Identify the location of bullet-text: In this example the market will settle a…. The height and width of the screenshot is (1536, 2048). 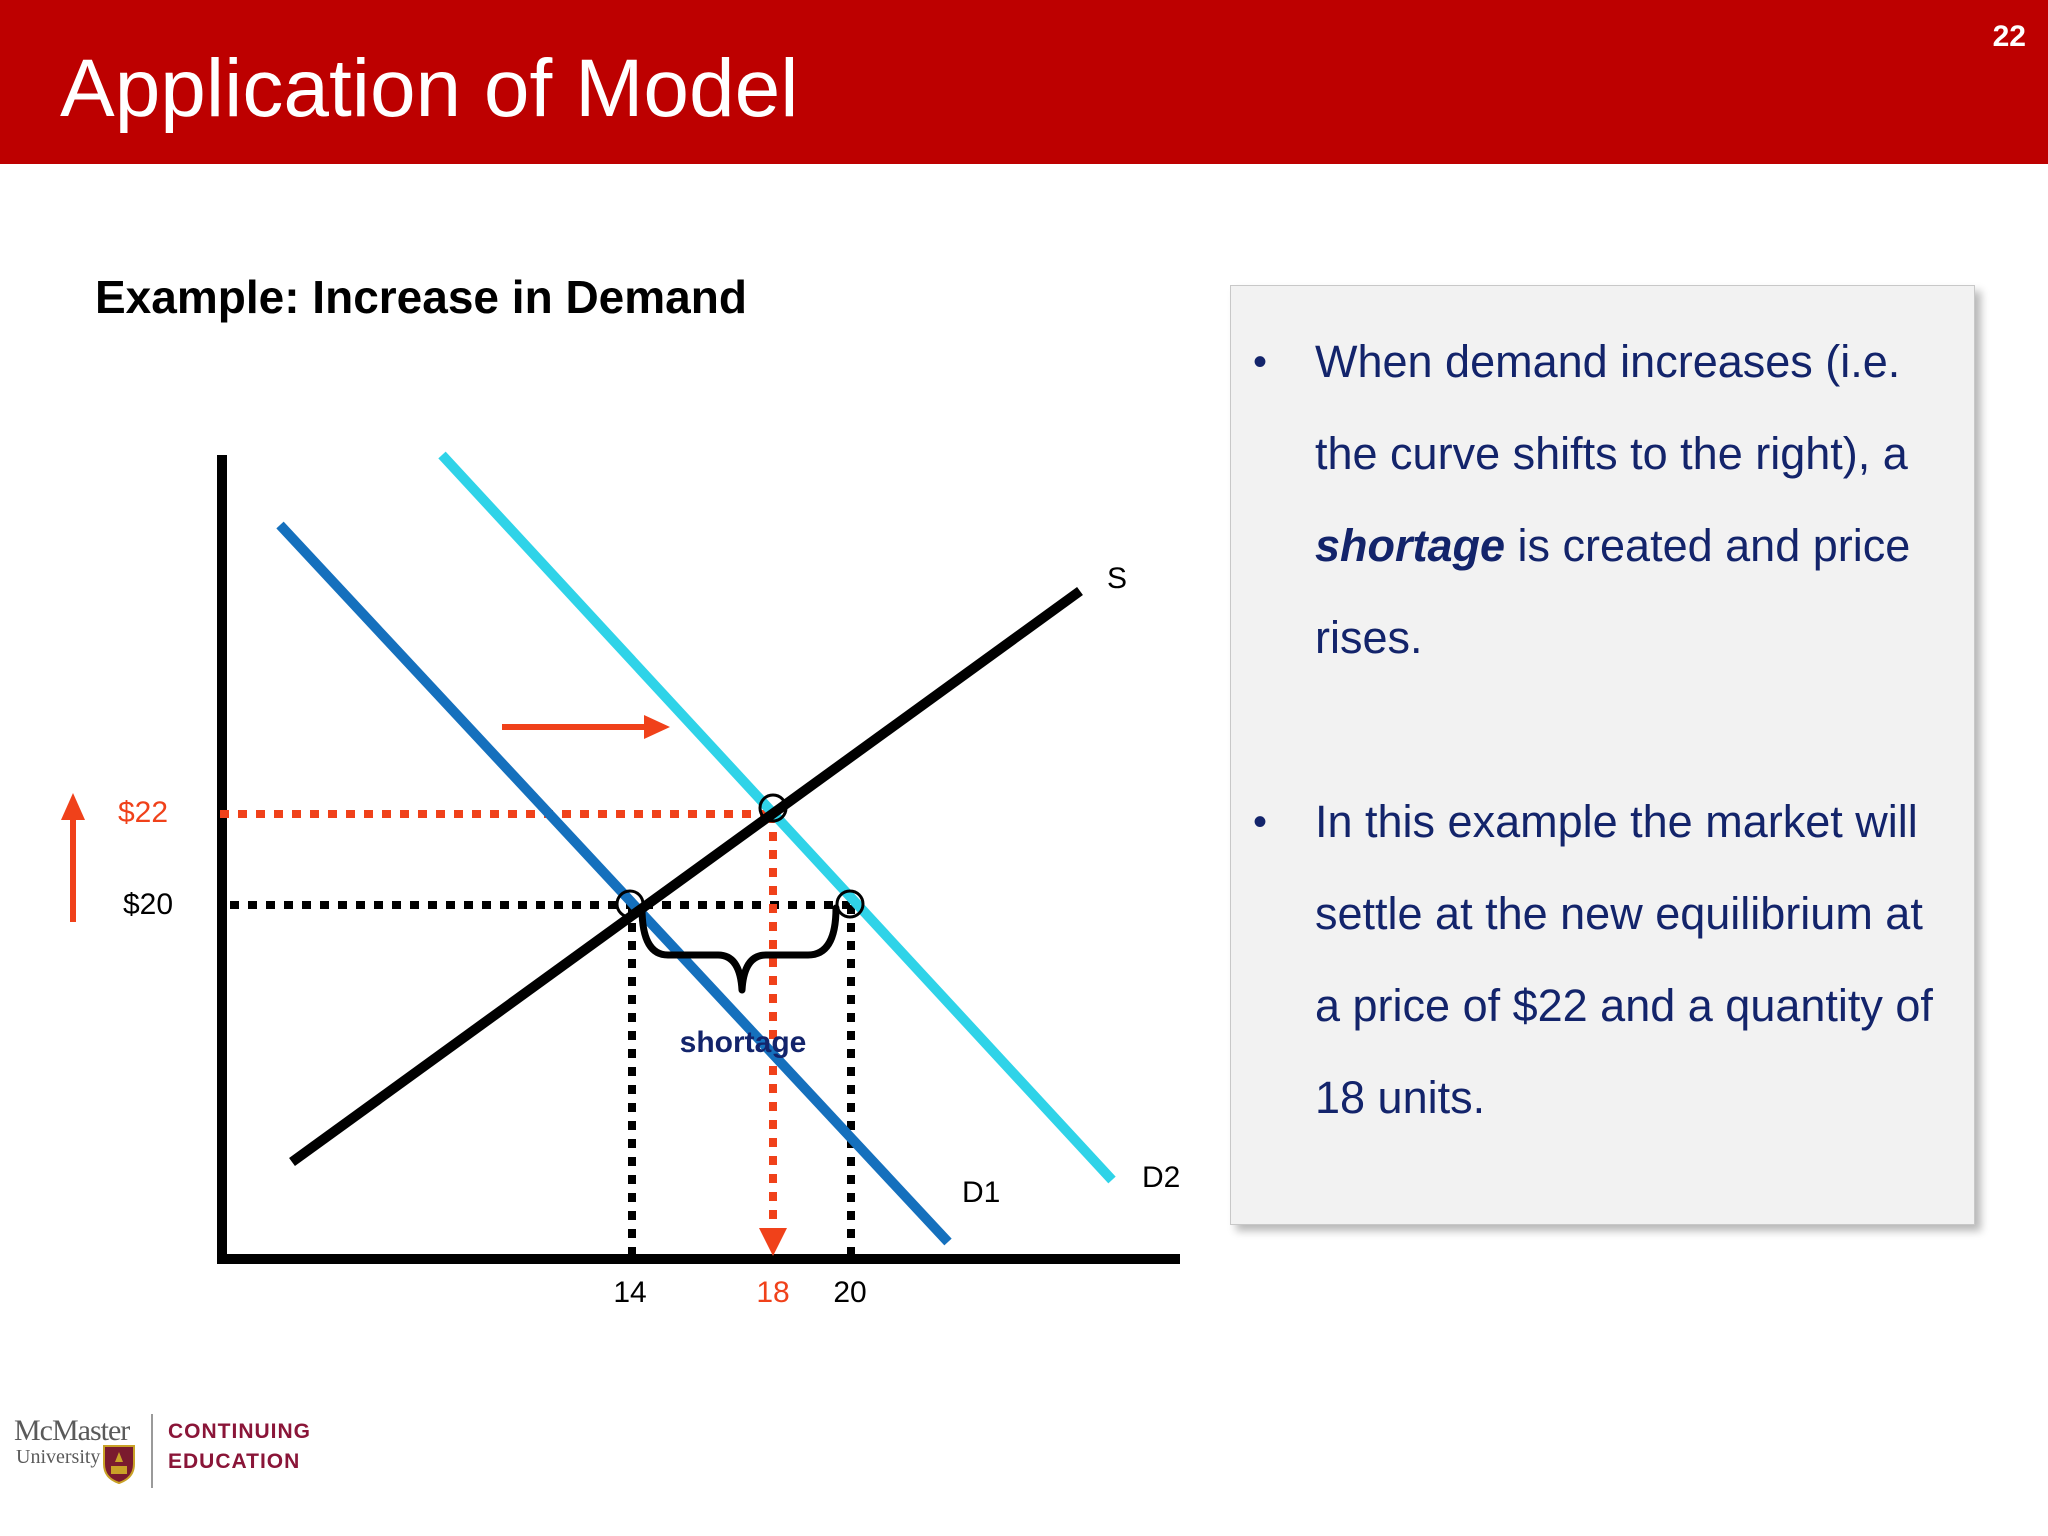
(1624, 959).